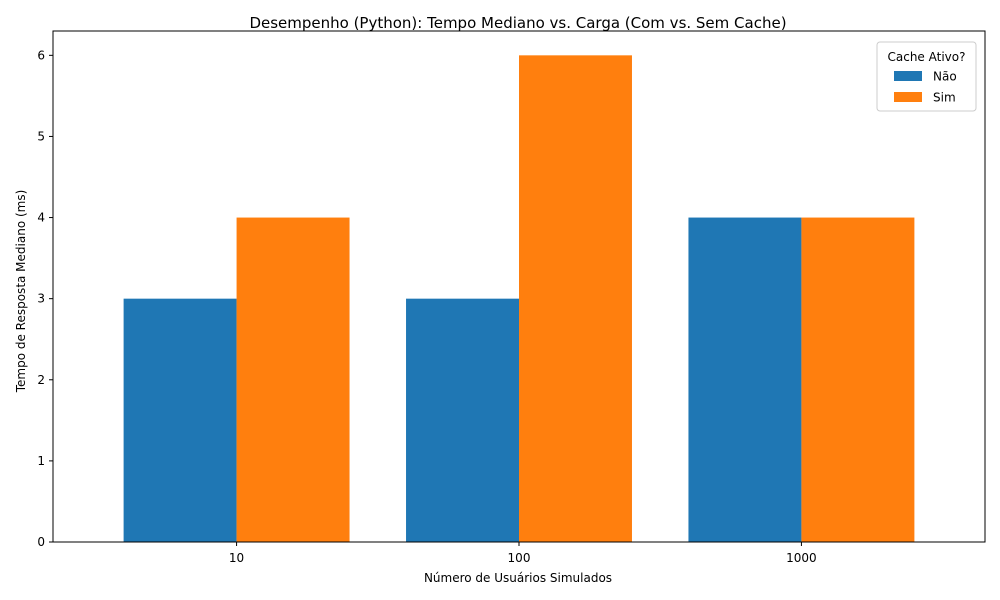 This screenshot has width=1000, height=600. What do you see at coordinates (41, 55) in the screenshot?
I see `y-tick-label: 6` at bounding box center [41, 55].